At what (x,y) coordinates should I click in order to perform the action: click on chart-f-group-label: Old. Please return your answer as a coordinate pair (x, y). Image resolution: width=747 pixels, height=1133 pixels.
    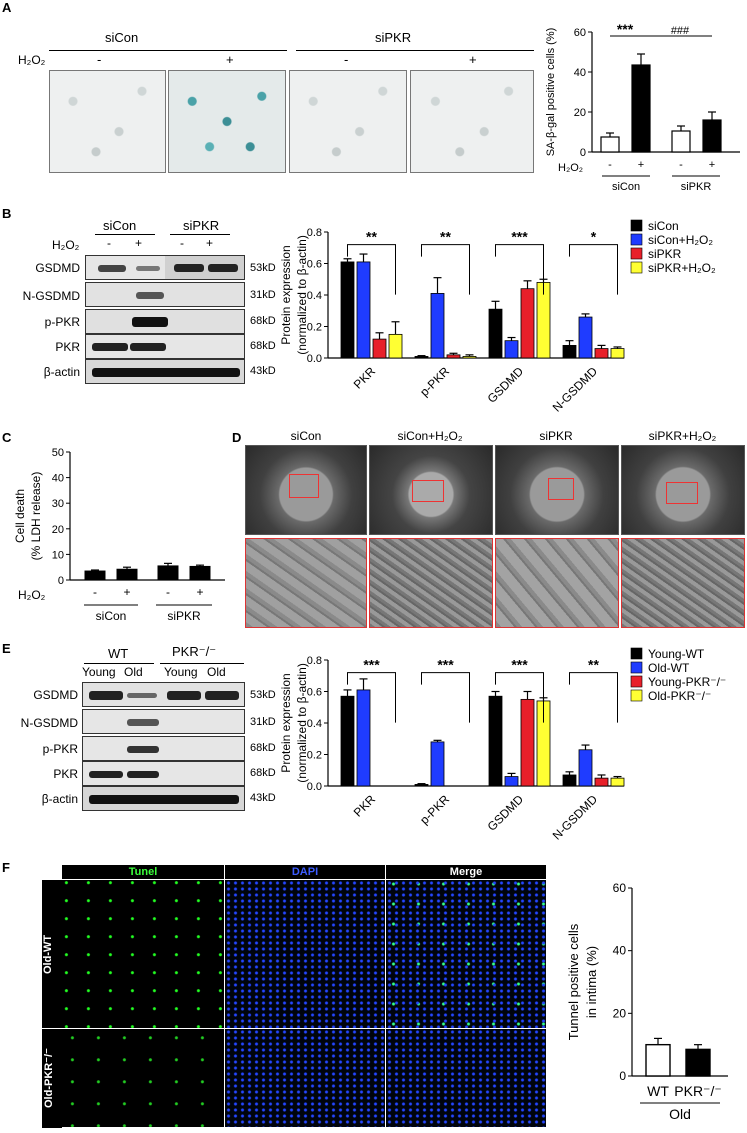
    Looking at the image, I should click on (680, 1114).